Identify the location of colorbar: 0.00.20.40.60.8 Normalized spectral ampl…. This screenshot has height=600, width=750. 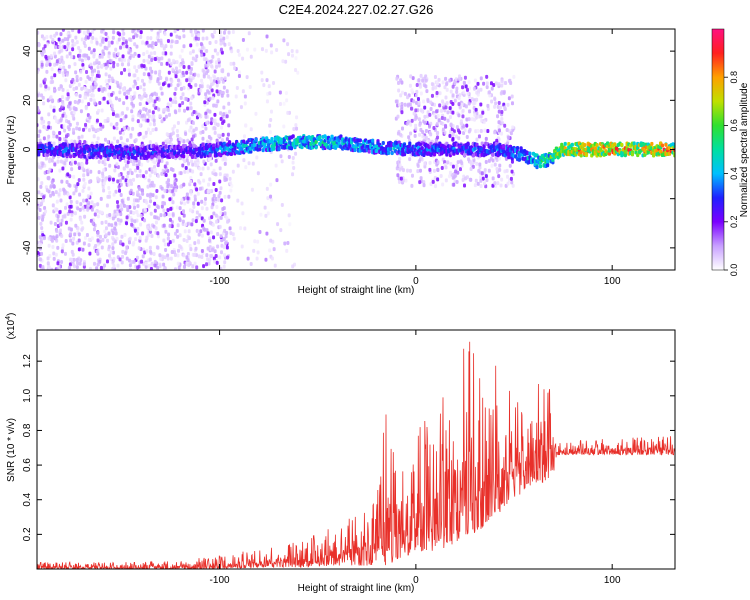
(730, 152).